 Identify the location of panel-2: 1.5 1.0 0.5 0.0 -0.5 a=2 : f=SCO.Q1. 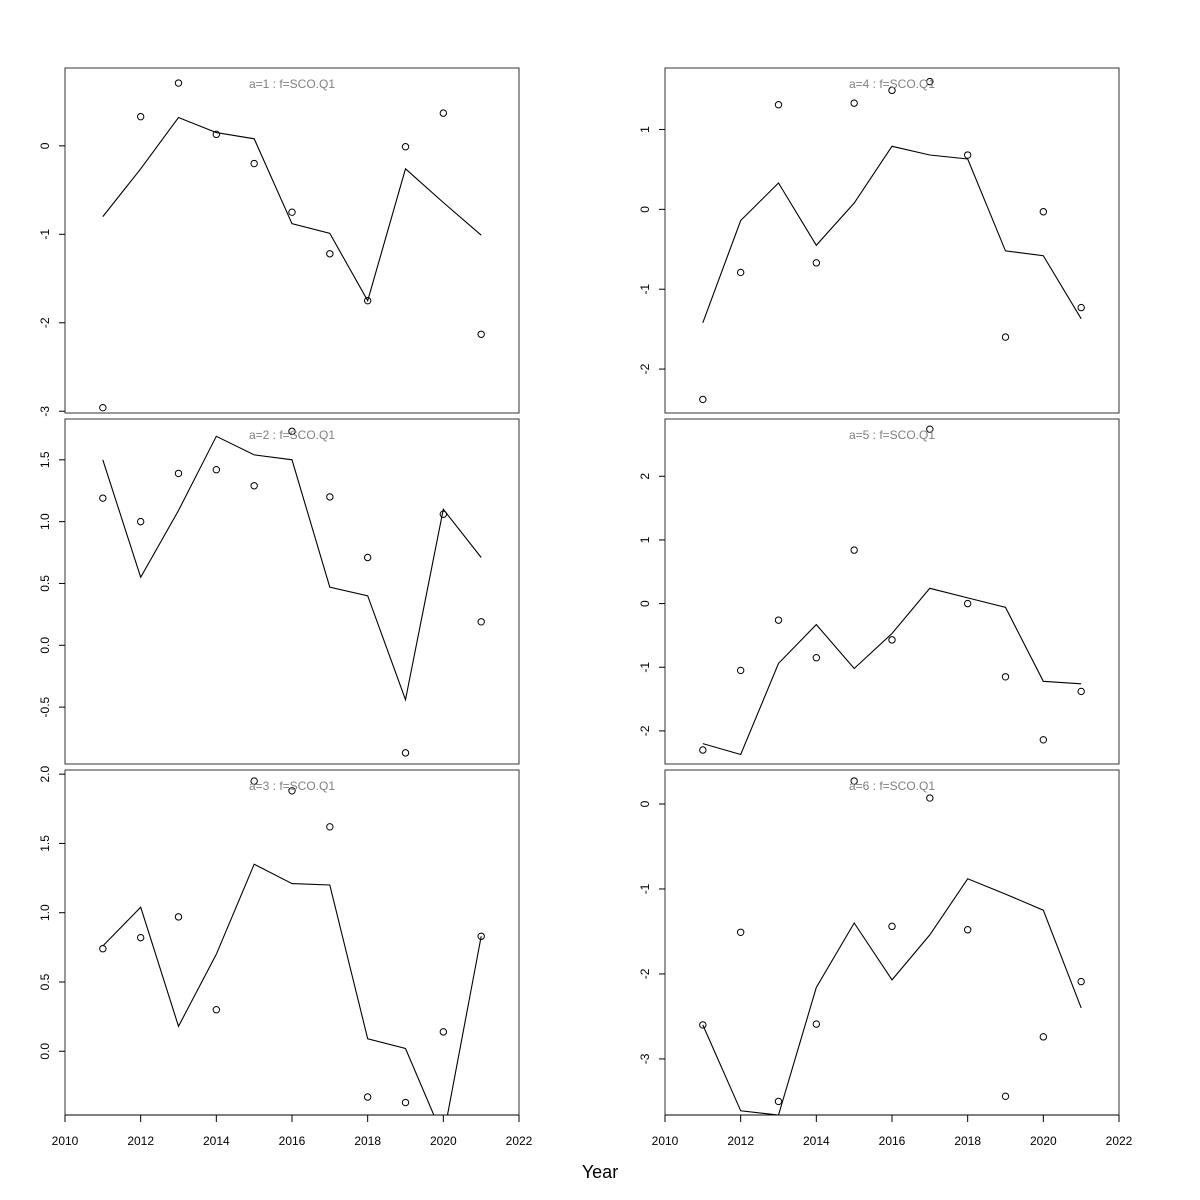
(279, 591).